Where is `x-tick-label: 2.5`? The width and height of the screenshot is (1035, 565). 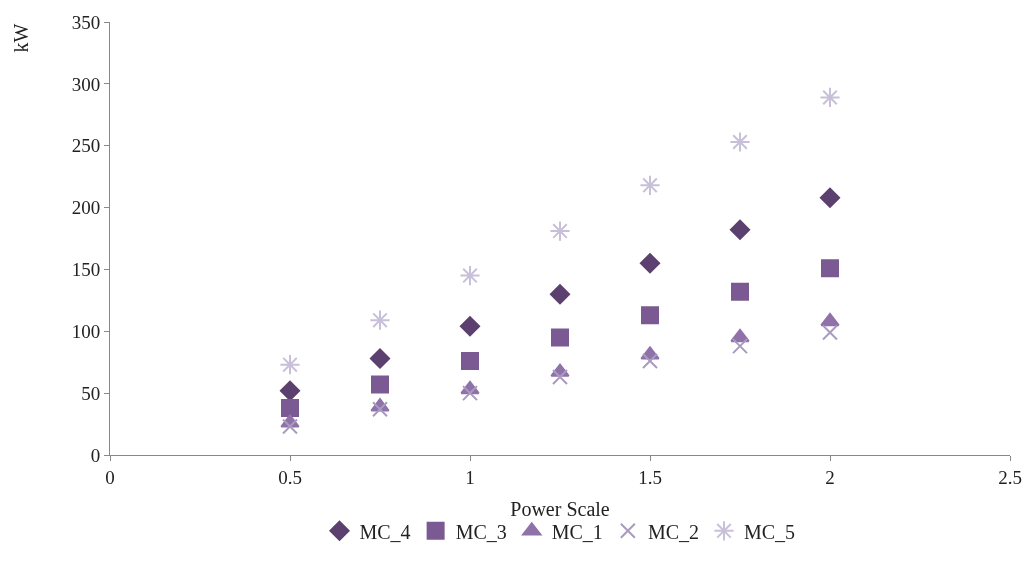 x-tick-label: 2.5 is located at coordinates (1010, 477).